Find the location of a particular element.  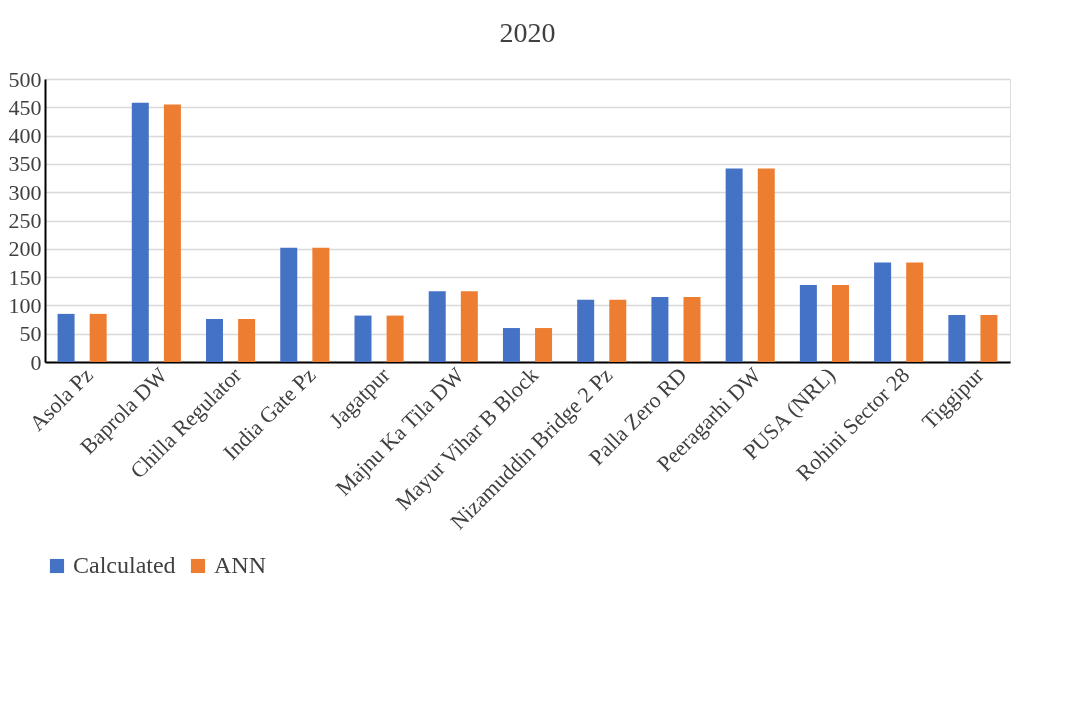

y-tick-label: 350 is located at coordinates (25, 164).